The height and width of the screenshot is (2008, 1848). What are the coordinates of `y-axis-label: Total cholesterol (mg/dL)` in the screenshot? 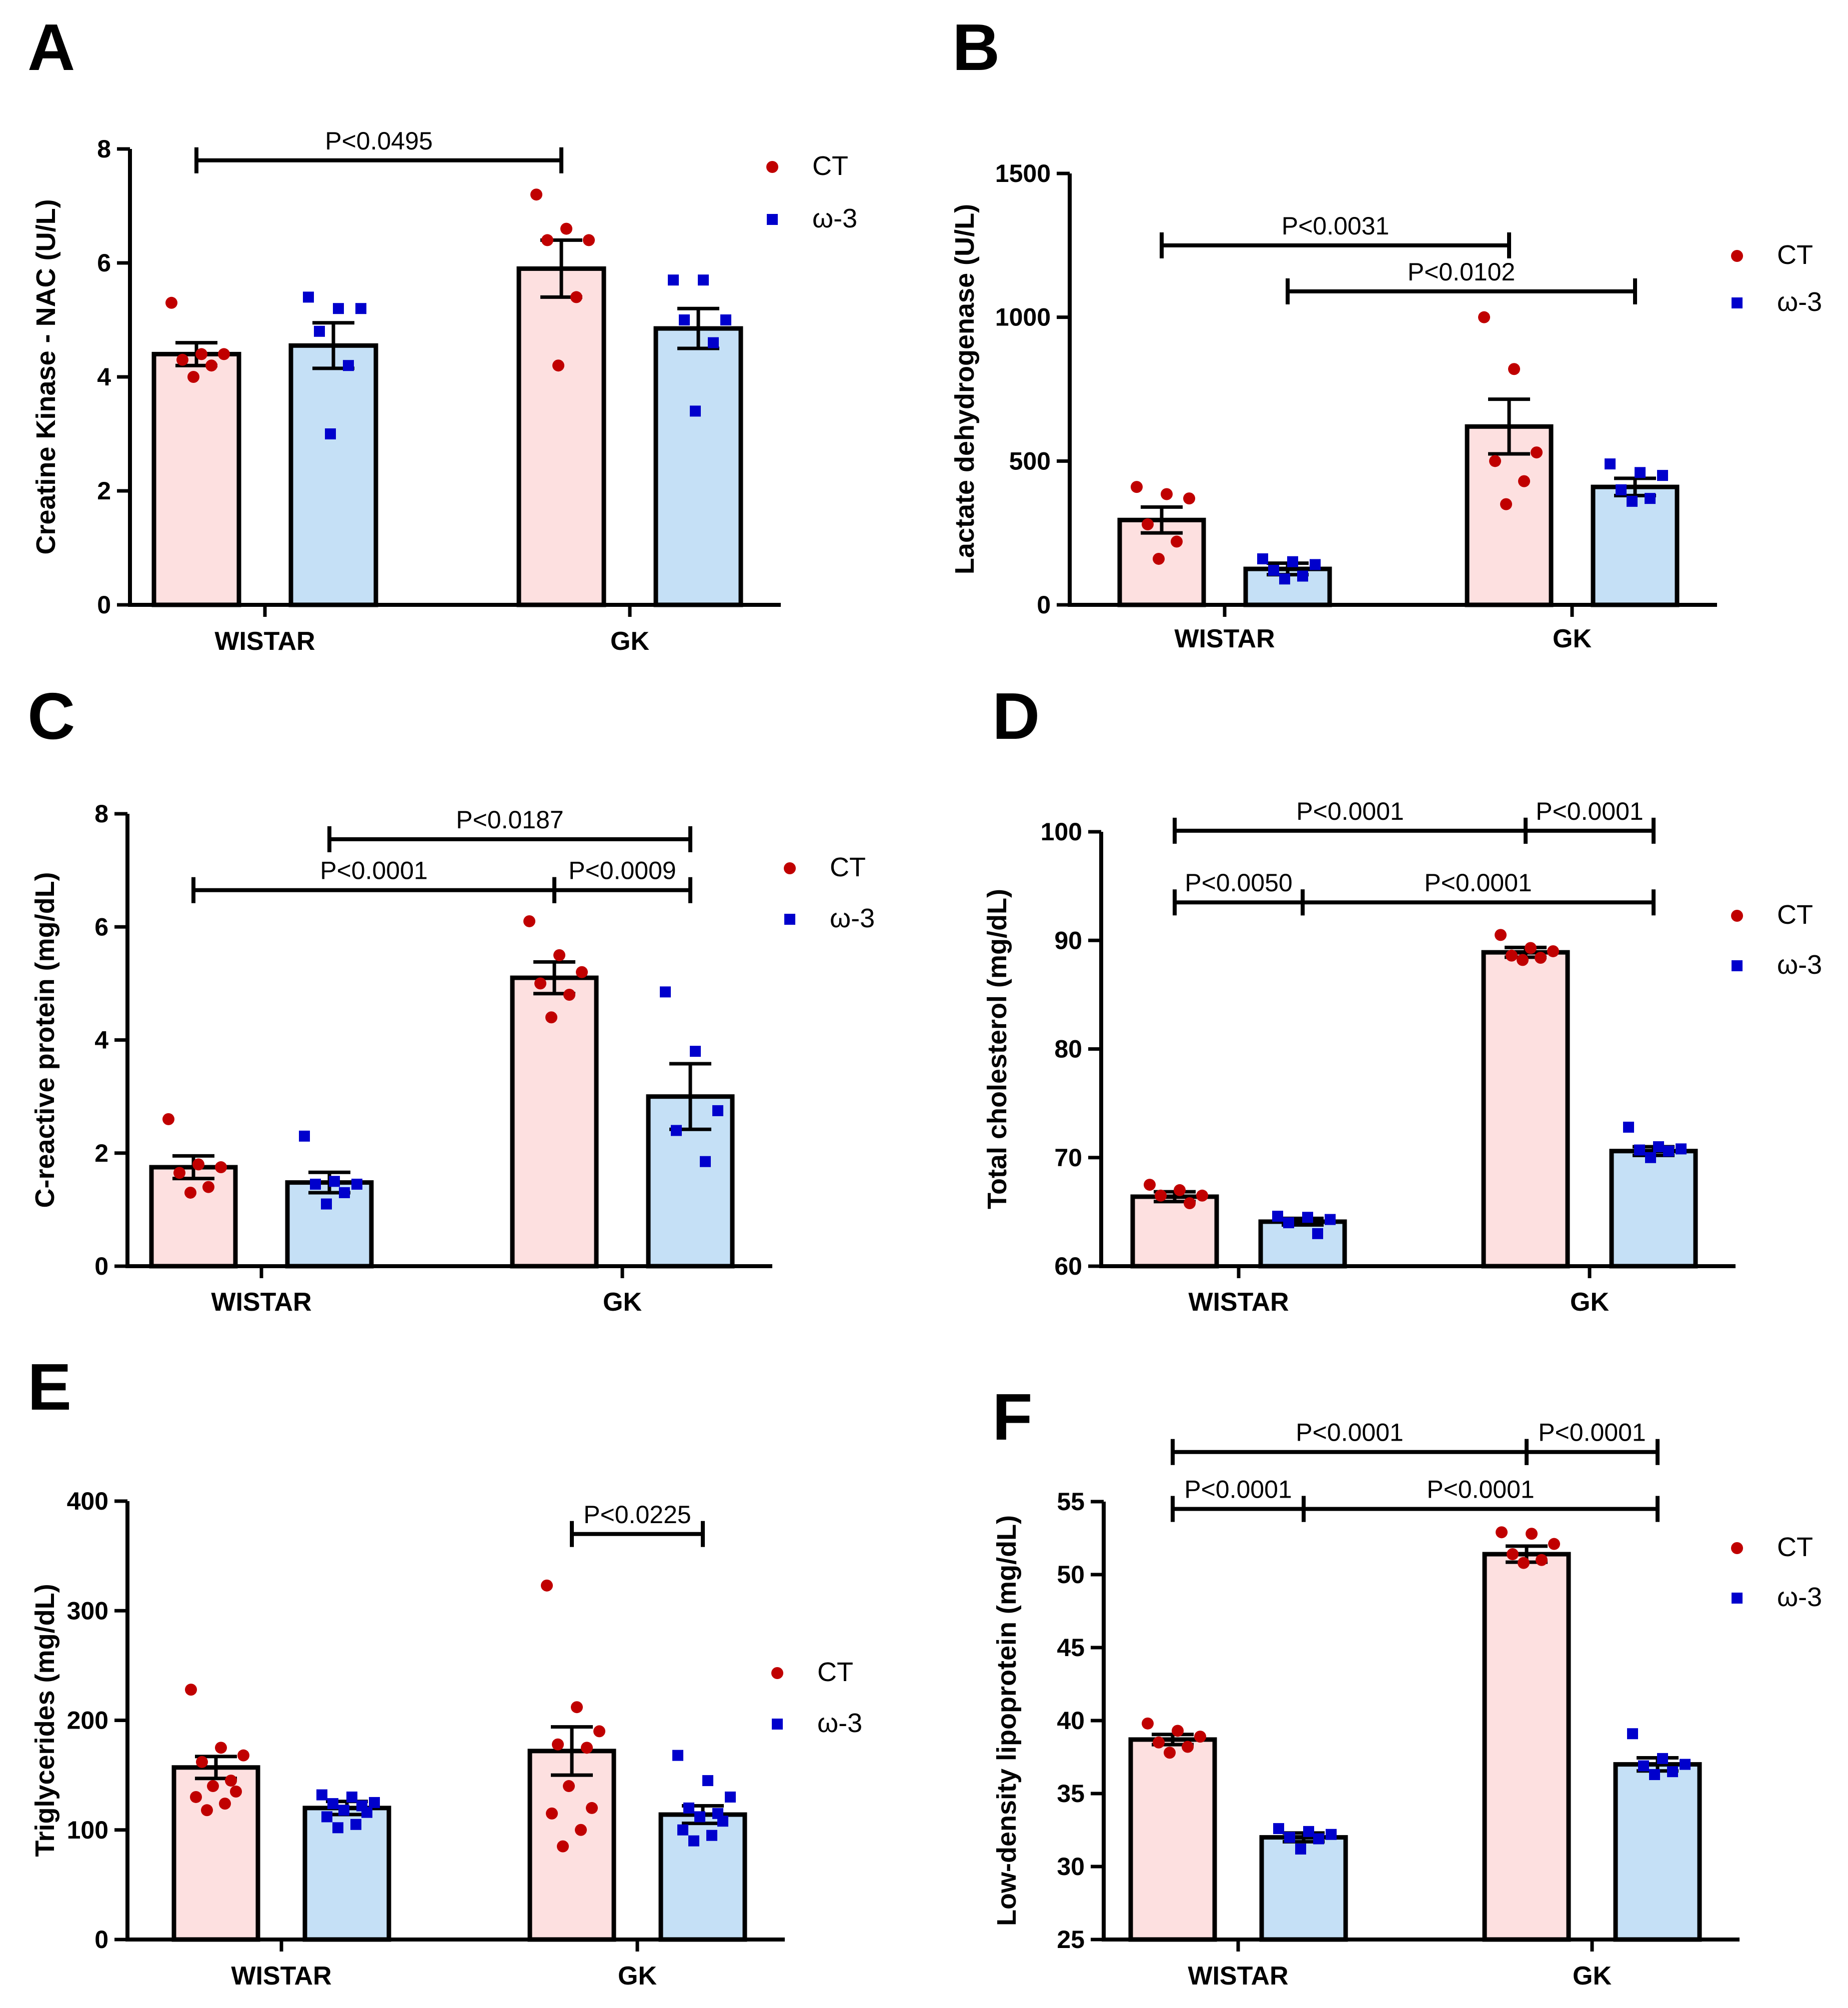 It's located at (997, 1049).